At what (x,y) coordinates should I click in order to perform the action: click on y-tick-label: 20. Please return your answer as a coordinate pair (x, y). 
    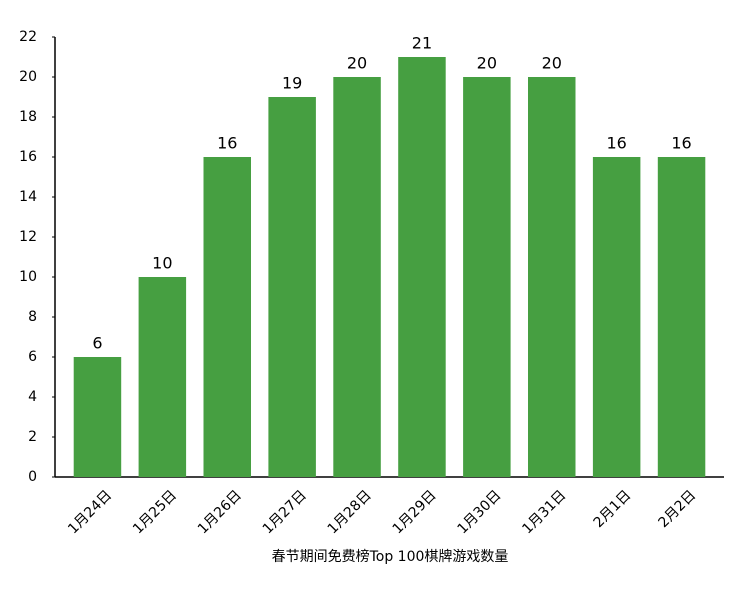
    Looking at the image, I should click on (28, 77).